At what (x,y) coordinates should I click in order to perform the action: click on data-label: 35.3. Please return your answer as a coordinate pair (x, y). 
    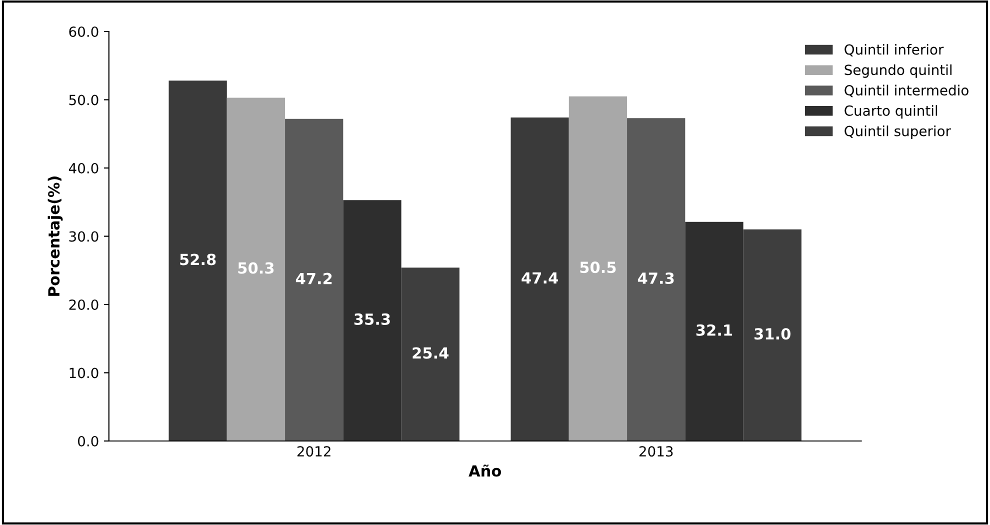
    Looking at the image, I should click on (372, 319).